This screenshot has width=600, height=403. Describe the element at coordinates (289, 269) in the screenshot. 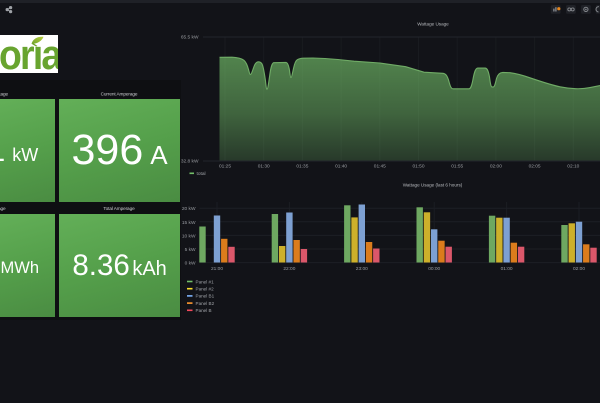

I see `svg-text: 22:00` at that location.